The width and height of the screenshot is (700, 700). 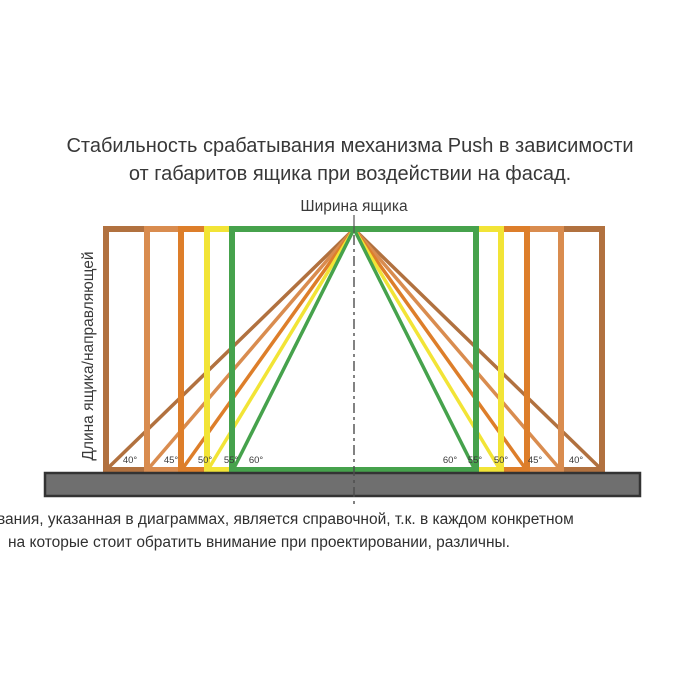 I want to click on angle-label-right: 40°, so click(x=576, y=460).